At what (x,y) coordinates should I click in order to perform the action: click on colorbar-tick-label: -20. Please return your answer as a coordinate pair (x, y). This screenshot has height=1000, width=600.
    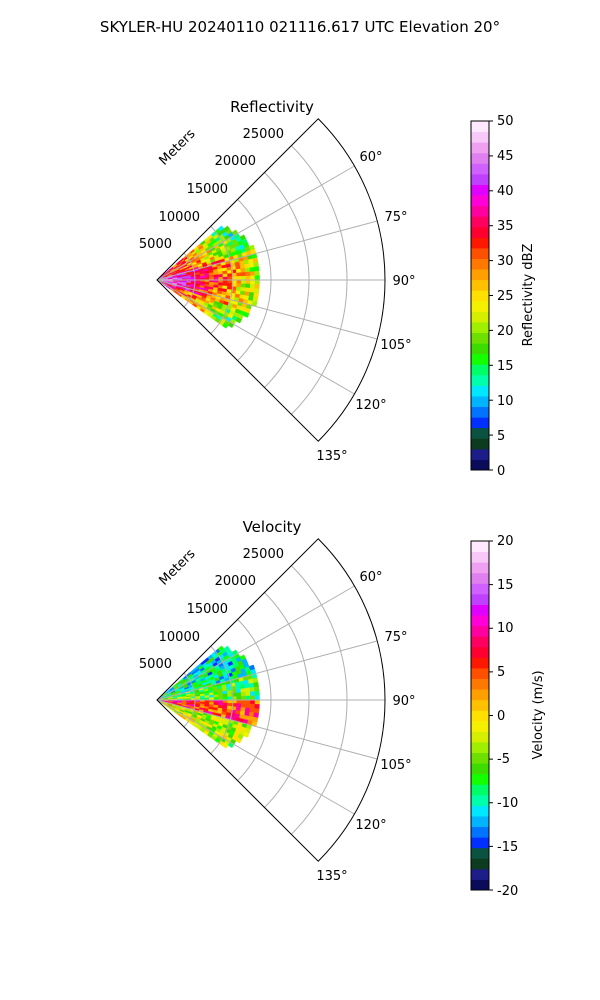
    Looking at the image, I should click on (507, 891).